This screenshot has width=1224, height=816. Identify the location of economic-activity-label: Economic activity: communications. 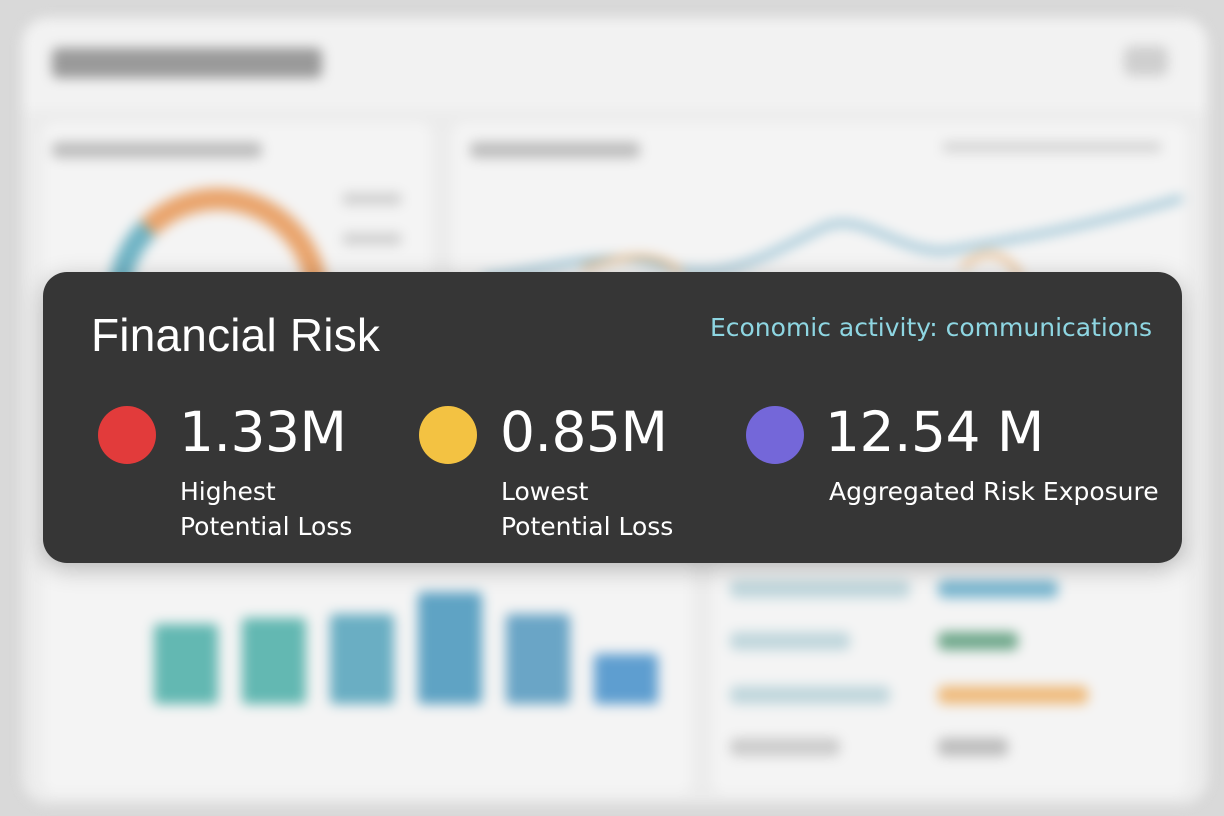
(930, 327).